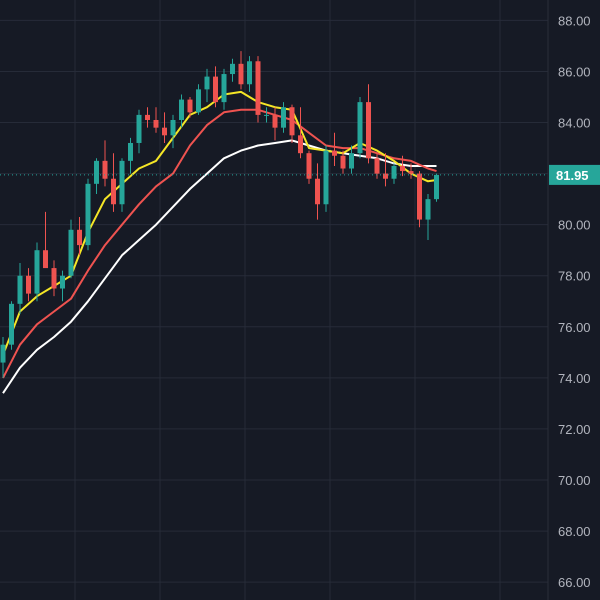 The height and width of the screenshot is (600, 600). I want to click on y-tick-label: 72.00, so click(574, 429).